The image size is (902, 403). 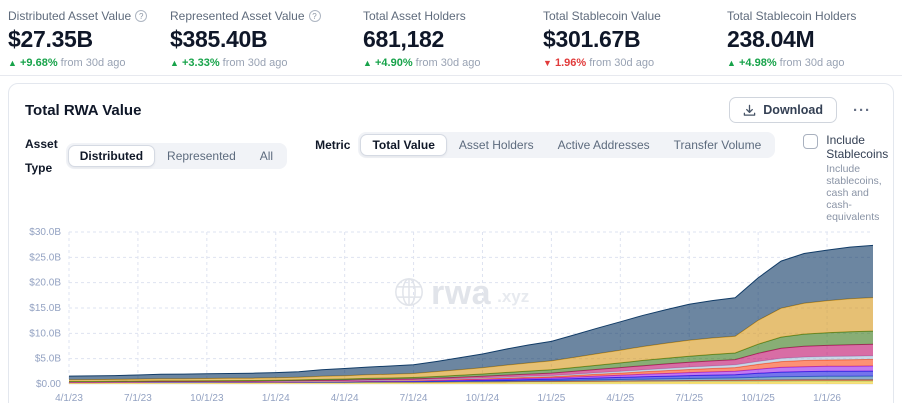 What do you see at coordinates (792, 16) in the screenshot?
I see `stat-label-text: Total Stablecoin Holders` at bounding box center [792, 16].